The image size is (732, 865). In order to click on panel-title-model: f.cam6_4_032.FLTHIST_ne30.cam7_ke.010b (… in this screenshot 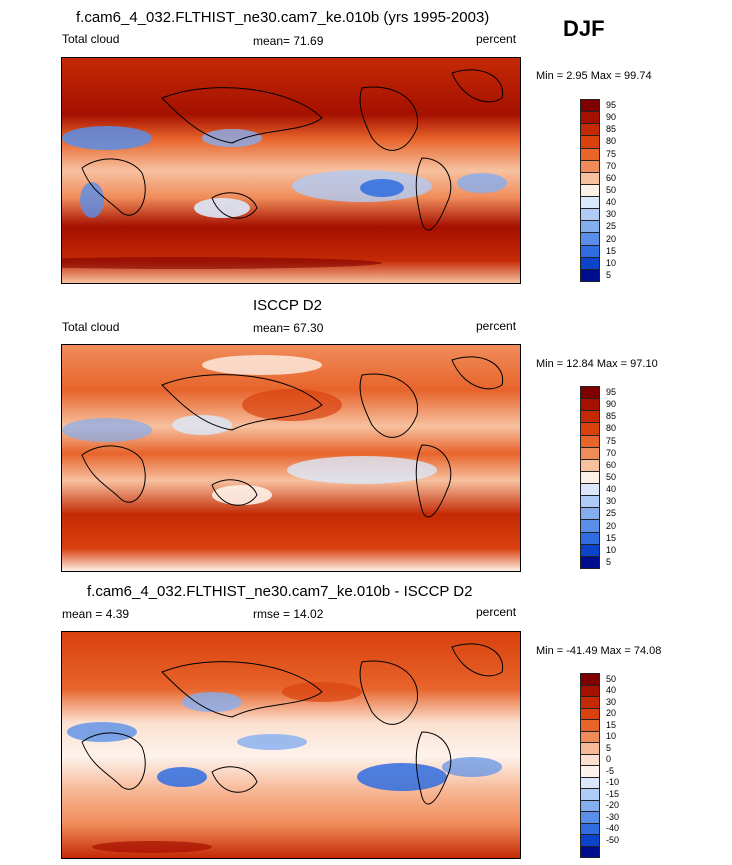, I will do `click(283, 17)`.